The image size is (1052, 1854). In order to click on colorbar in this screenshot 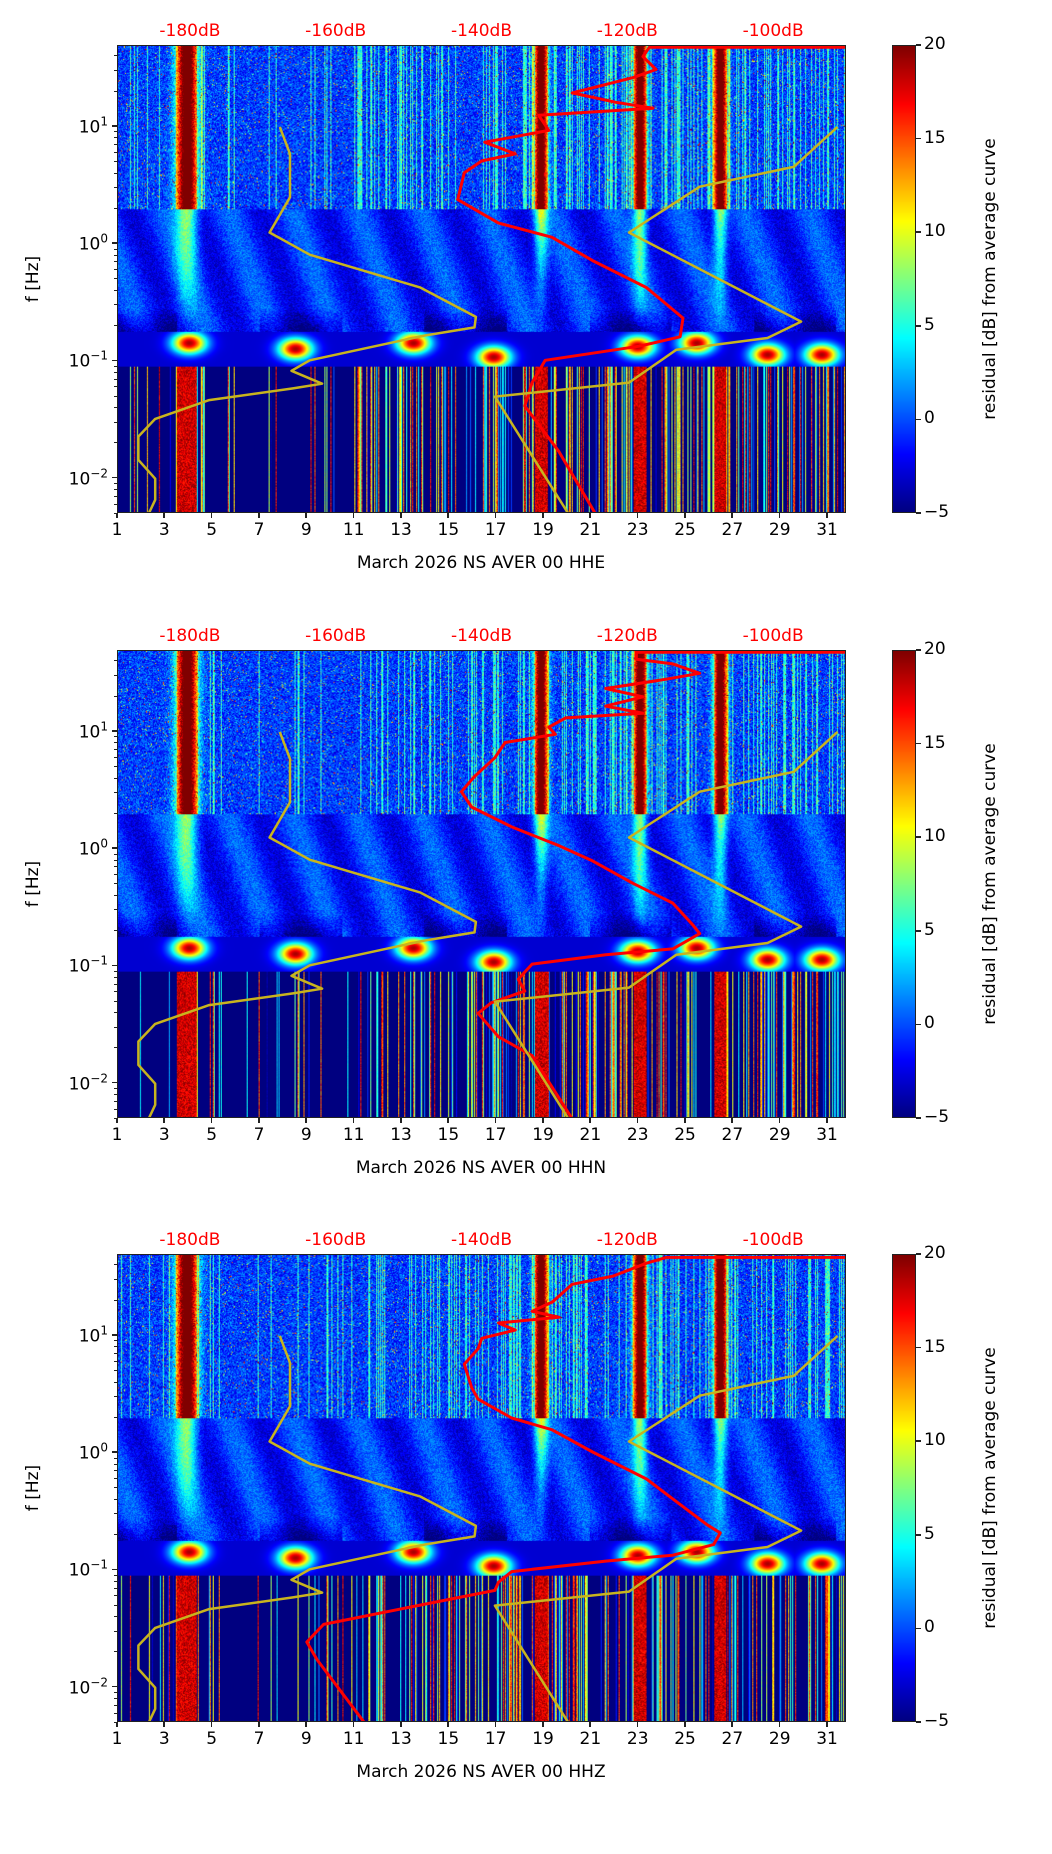, I will do `click(904, 279)`.